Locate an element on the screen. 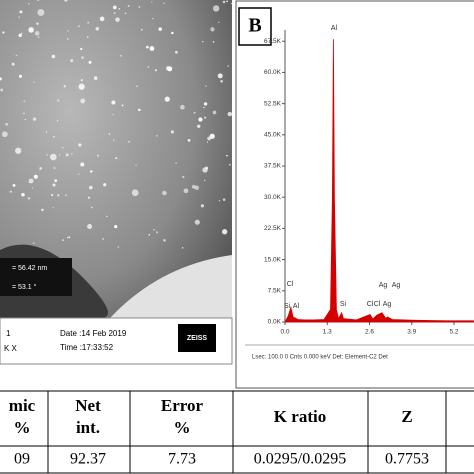 The image size is (474, 474). y-tick-label: 15.0K is located at coordinates (273, 259).